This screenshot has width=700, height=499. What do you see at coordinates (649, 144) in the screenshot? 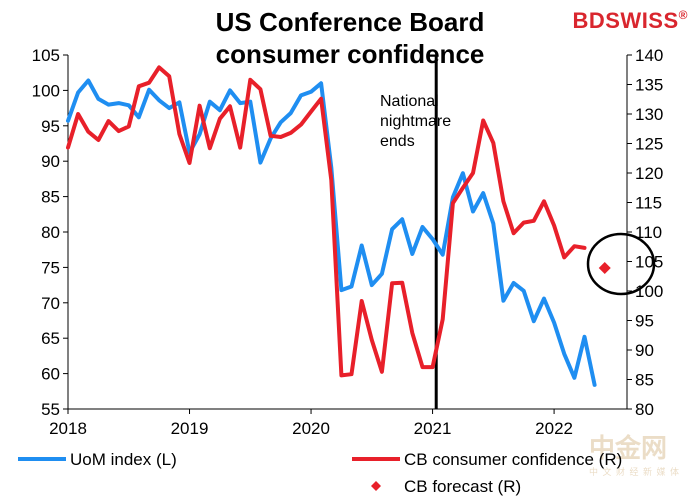
I see `right-tick-label: 125` at bounding box center [649, 144].